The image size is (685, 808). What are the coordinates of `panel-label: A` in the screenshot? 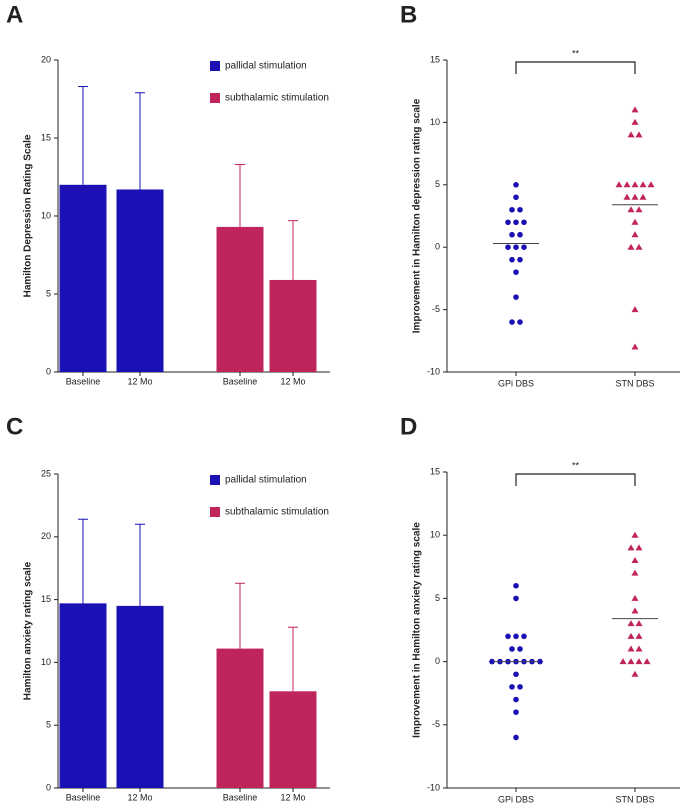 It's located at (14, 14).